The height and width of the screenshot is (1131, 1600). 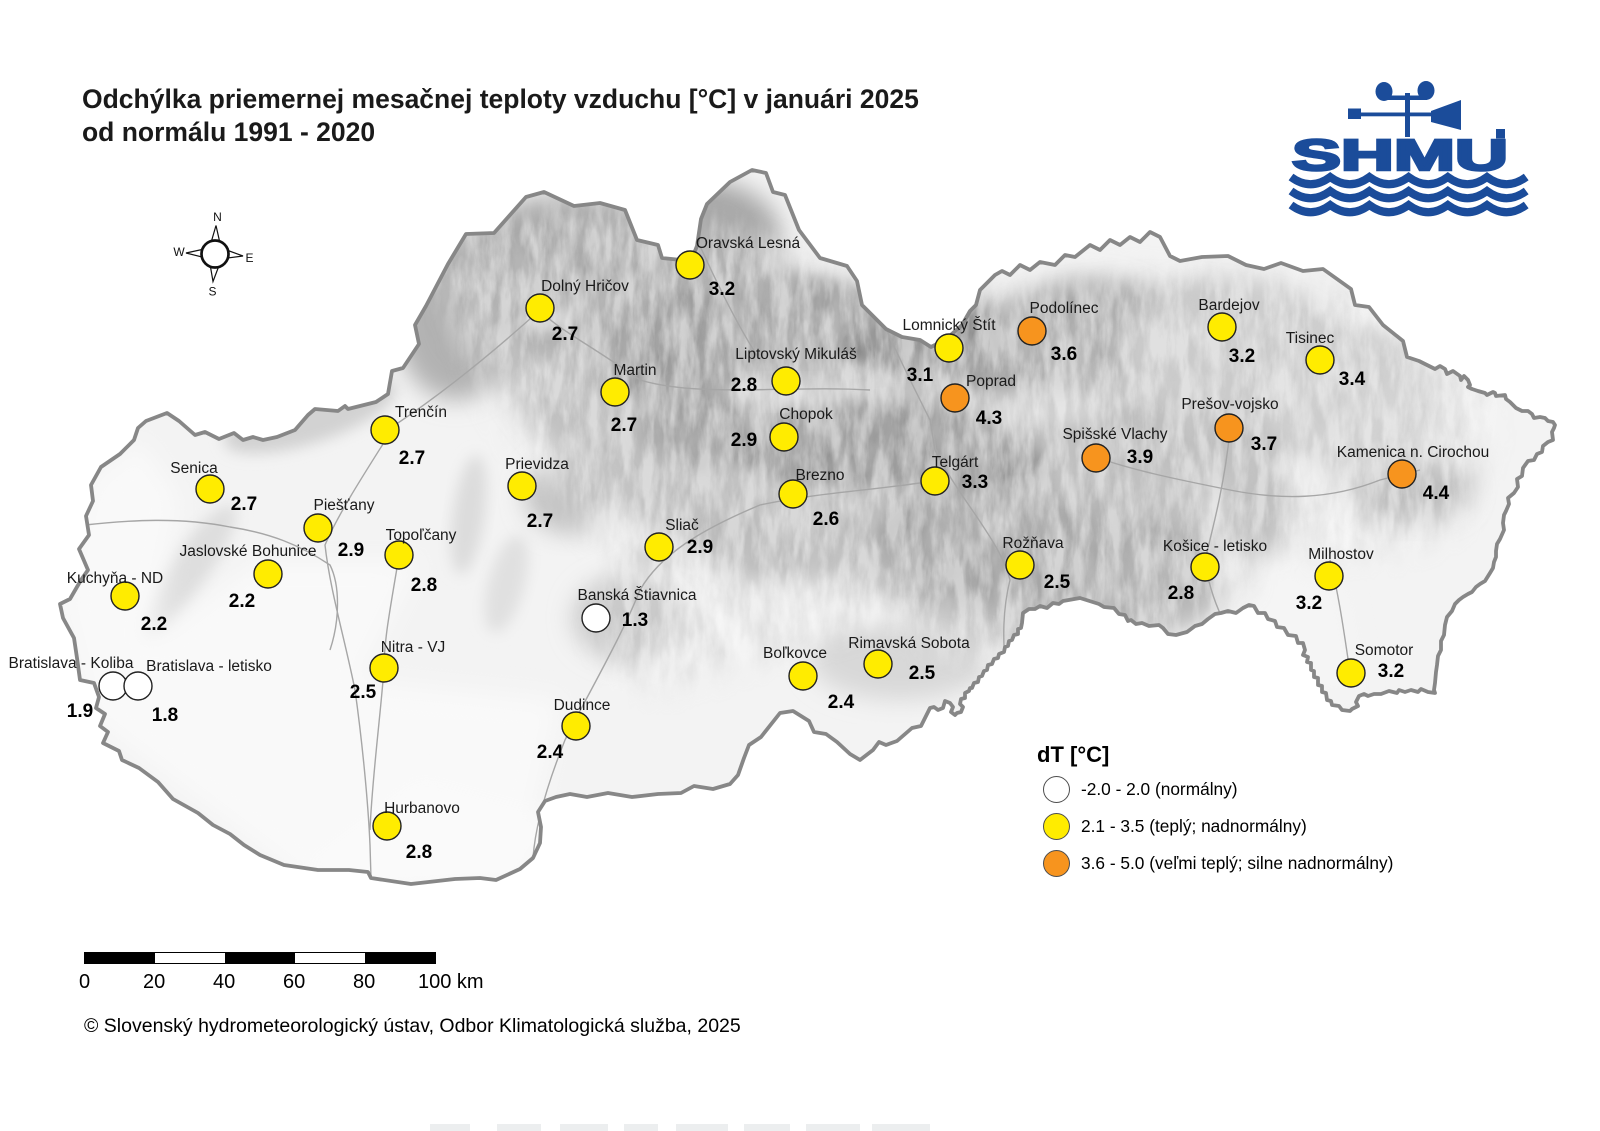 I want to click on svg-text: Spišské Vlachy, so click(x=1114, y=434).